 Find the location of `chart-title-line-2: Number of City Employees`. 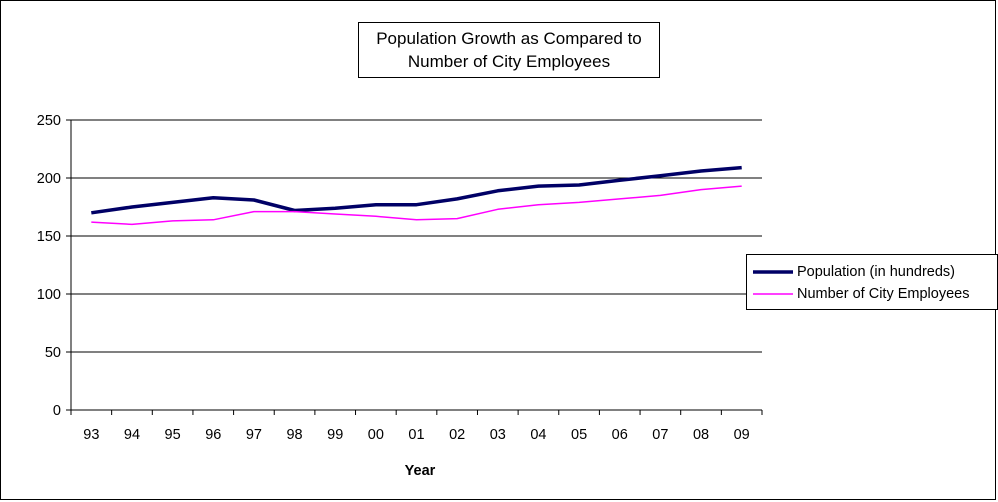

chart-title-line-2: Number of City Employees is located at coordinates (509, 61).